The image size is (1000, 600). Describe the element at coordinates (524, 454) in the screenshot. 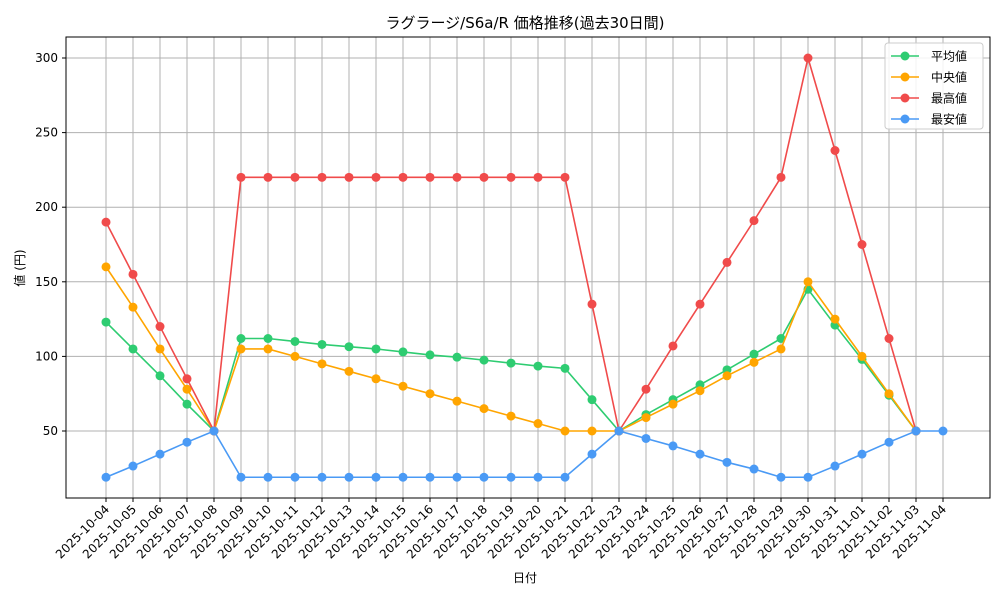

I see `series-line` at that location.